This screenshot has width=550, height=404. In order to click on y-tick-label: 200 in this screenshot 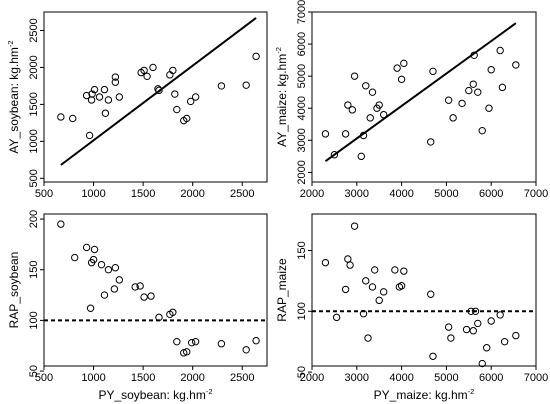, I will do `click(34, 219)`.